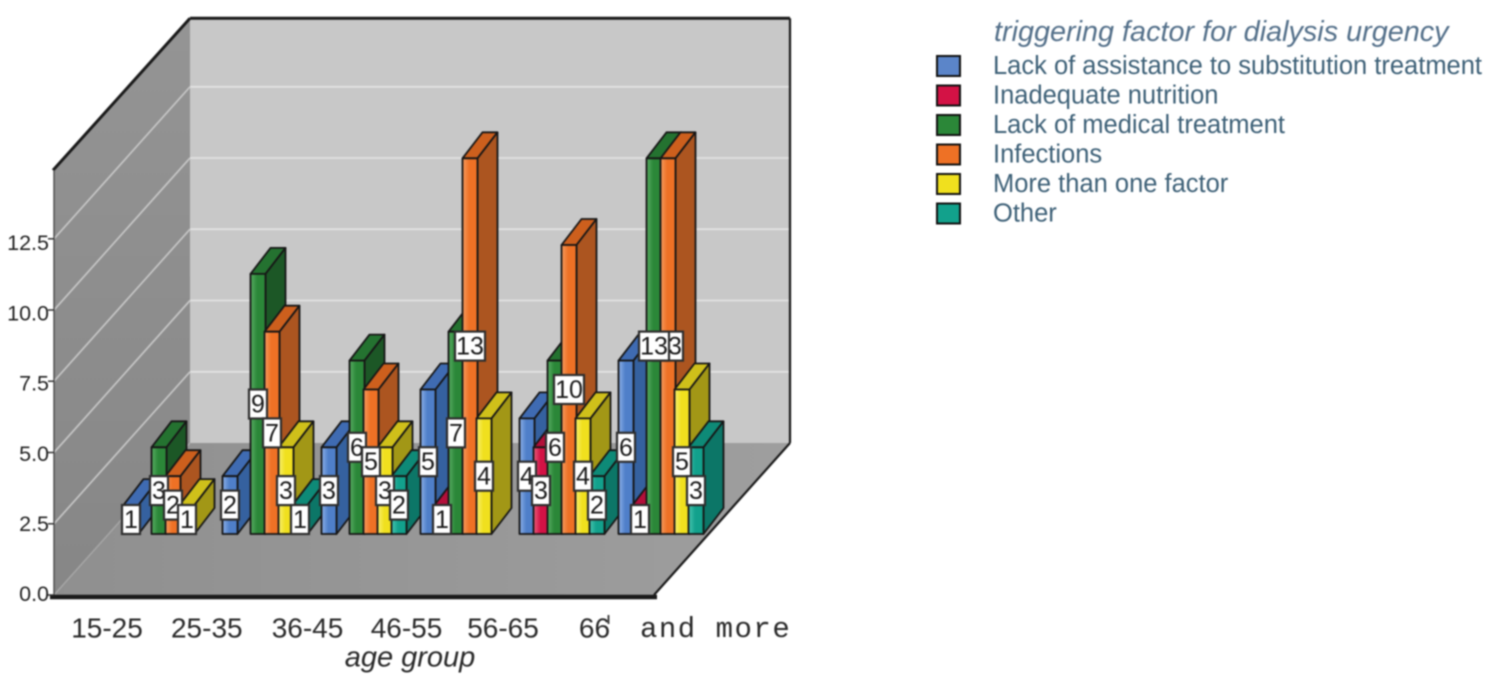 Image resolution: width=1500 pixels, height=685 pixels. Describe the element at coordinates (107, 628) in the screenshot. I see `svg-text: 15-25` at that location.